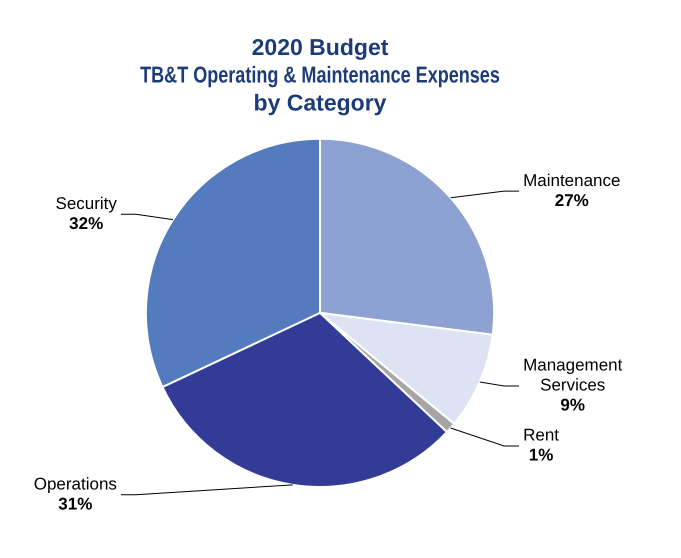 This screenshot has height=558, width=681. What do you see at coordinates (541, 455) in the screenshot?
I see `data-label: 1%` at bounding box center [541, 455].